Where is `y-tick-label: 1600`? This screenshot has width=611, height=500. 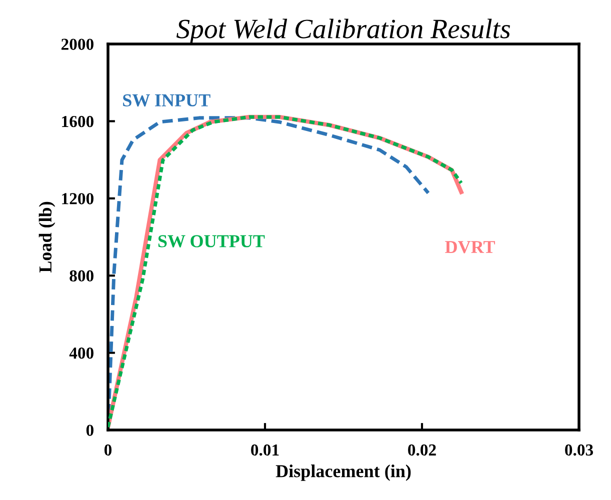 y-tick-label: 1600 is located at coordinates (78, 122).